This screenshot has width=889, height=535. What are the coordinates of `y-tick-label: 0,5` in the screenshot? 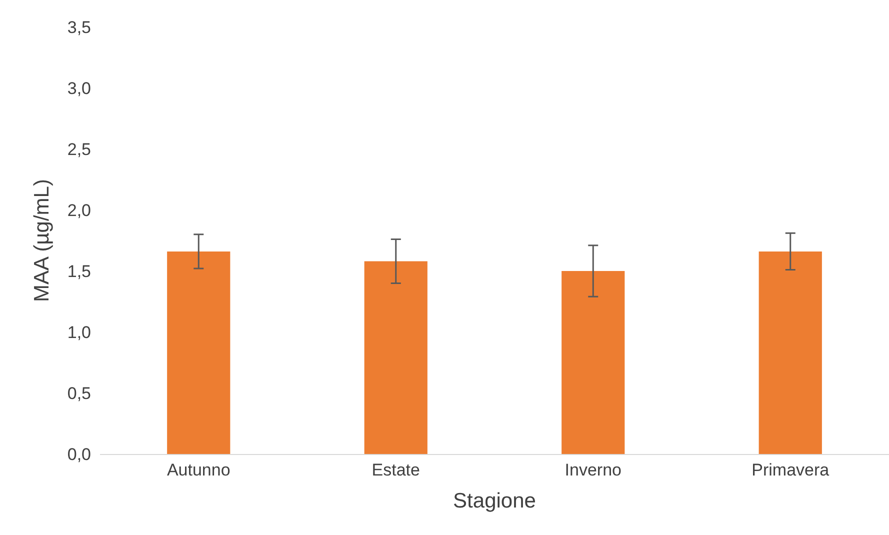 It's located at (79, 393).